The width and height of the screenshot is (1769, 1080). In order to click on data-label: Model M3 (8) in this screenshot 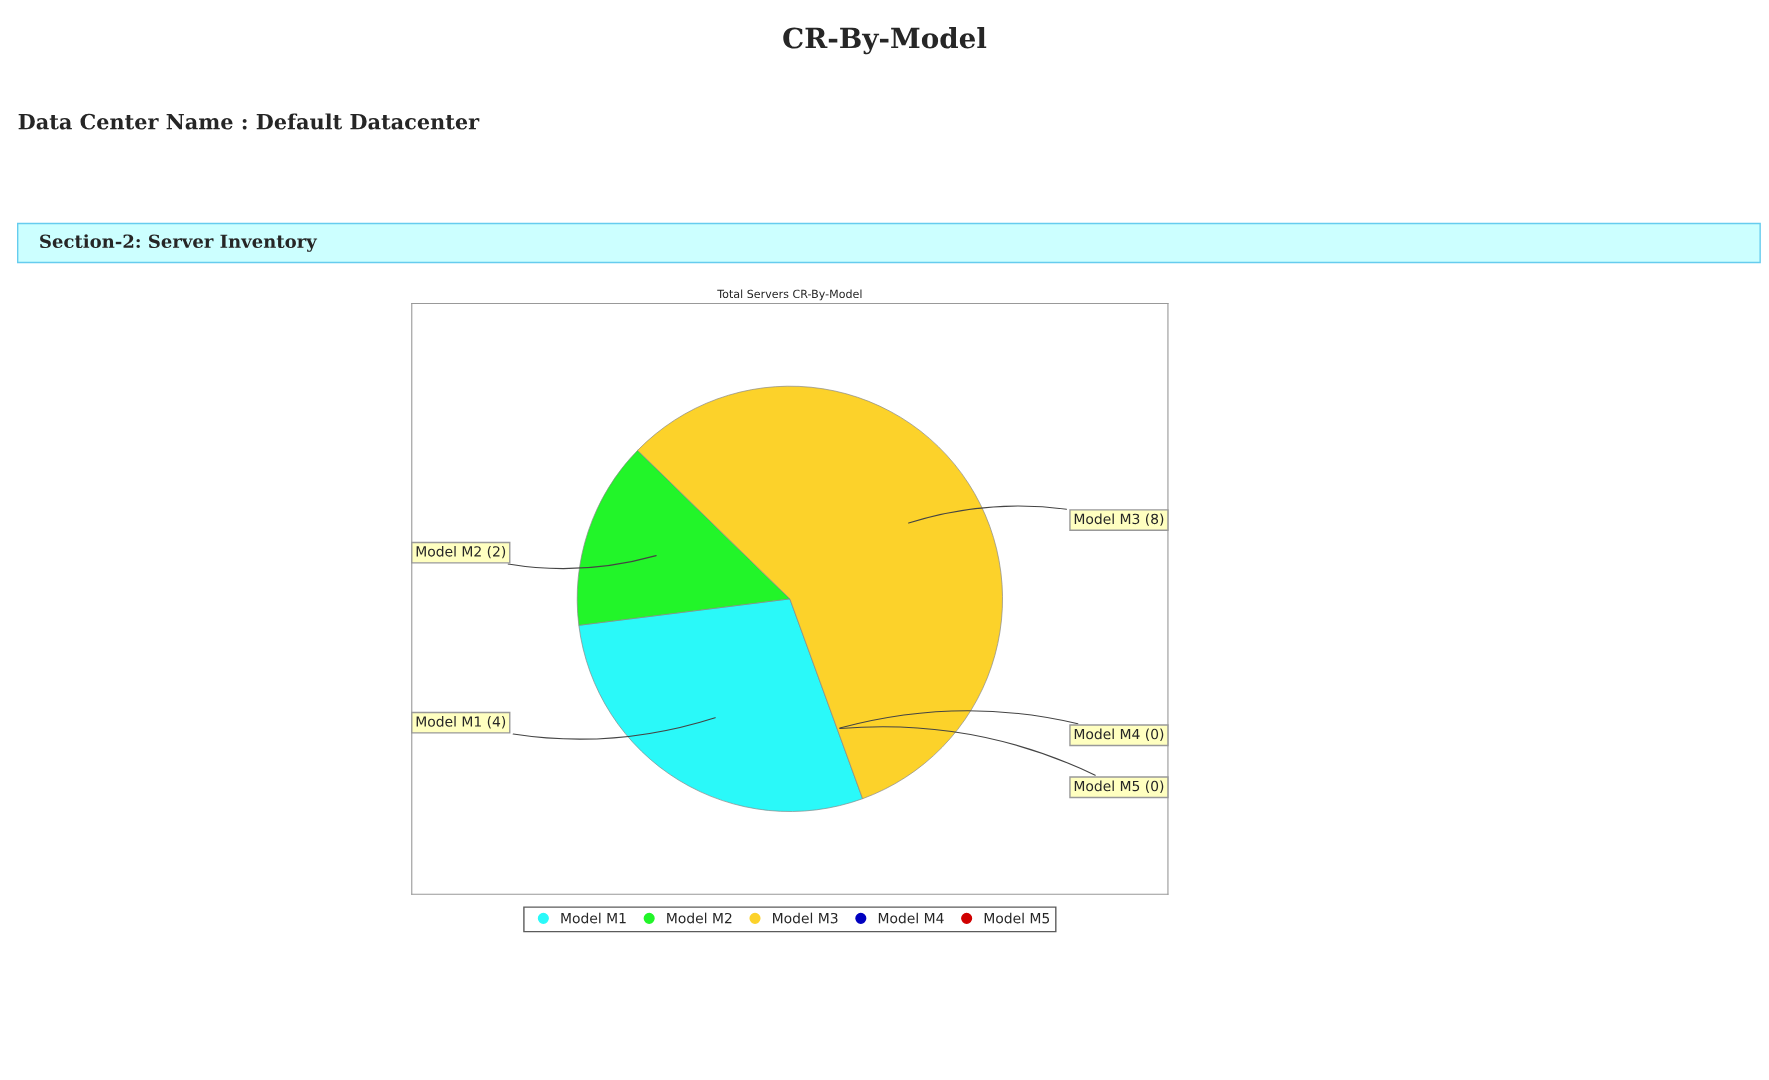, I will do `click(1119, 519)`.